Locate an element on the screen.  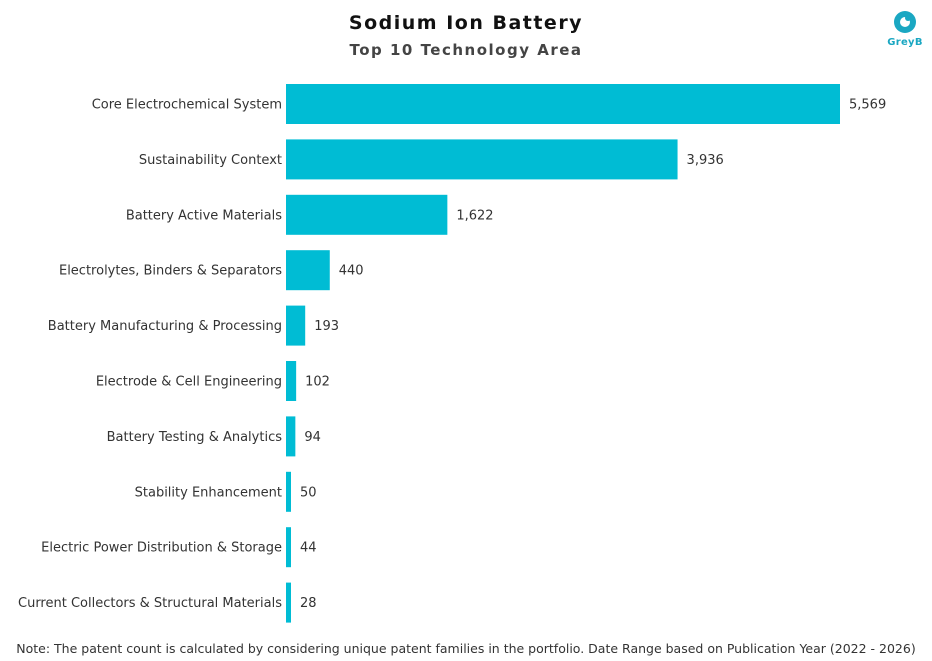
category-label: Electrolytes, Binders & Separators is located at coordinates (170, 271).